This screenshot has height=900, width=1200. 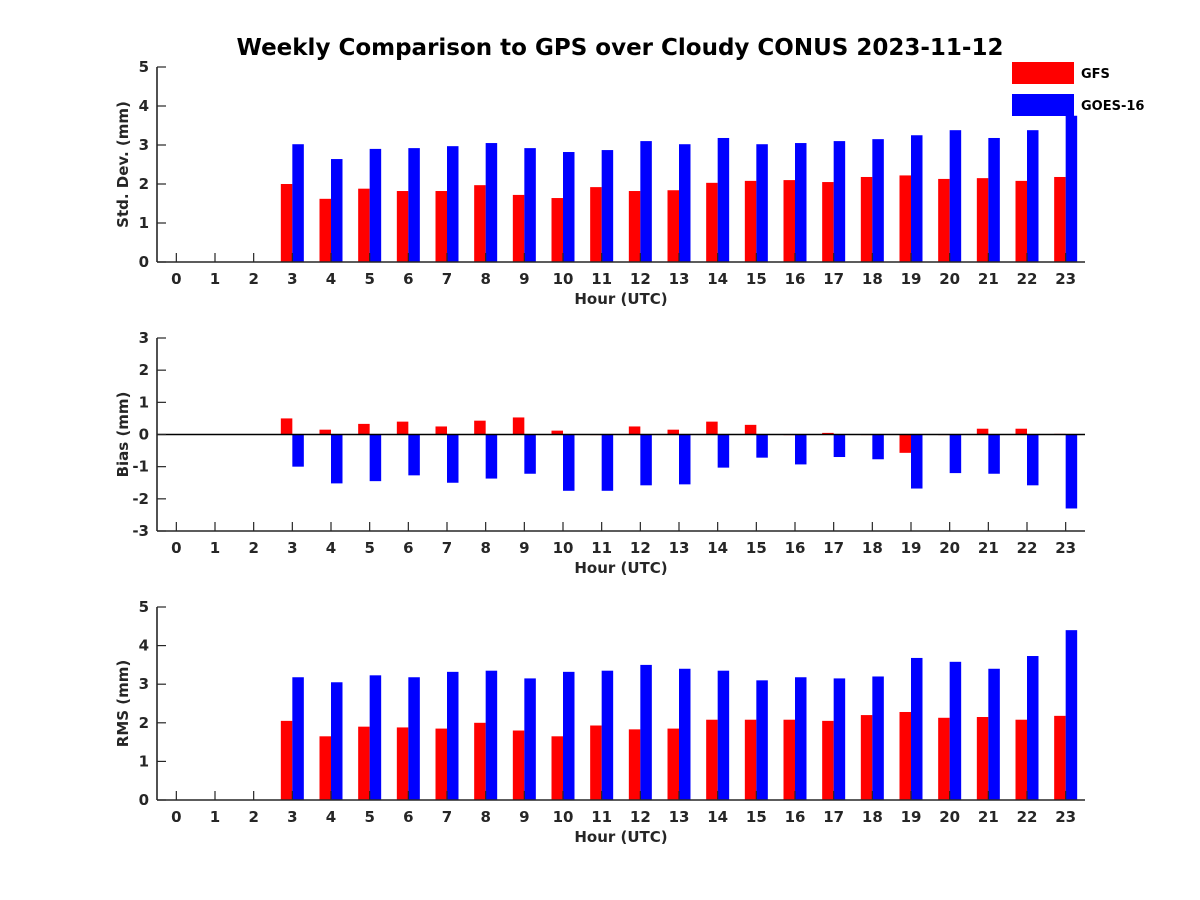 What do you see at coordinates (988, 817) in the screenshot?
I see `x-tick-label: 21` at bounding box center [988, 817].